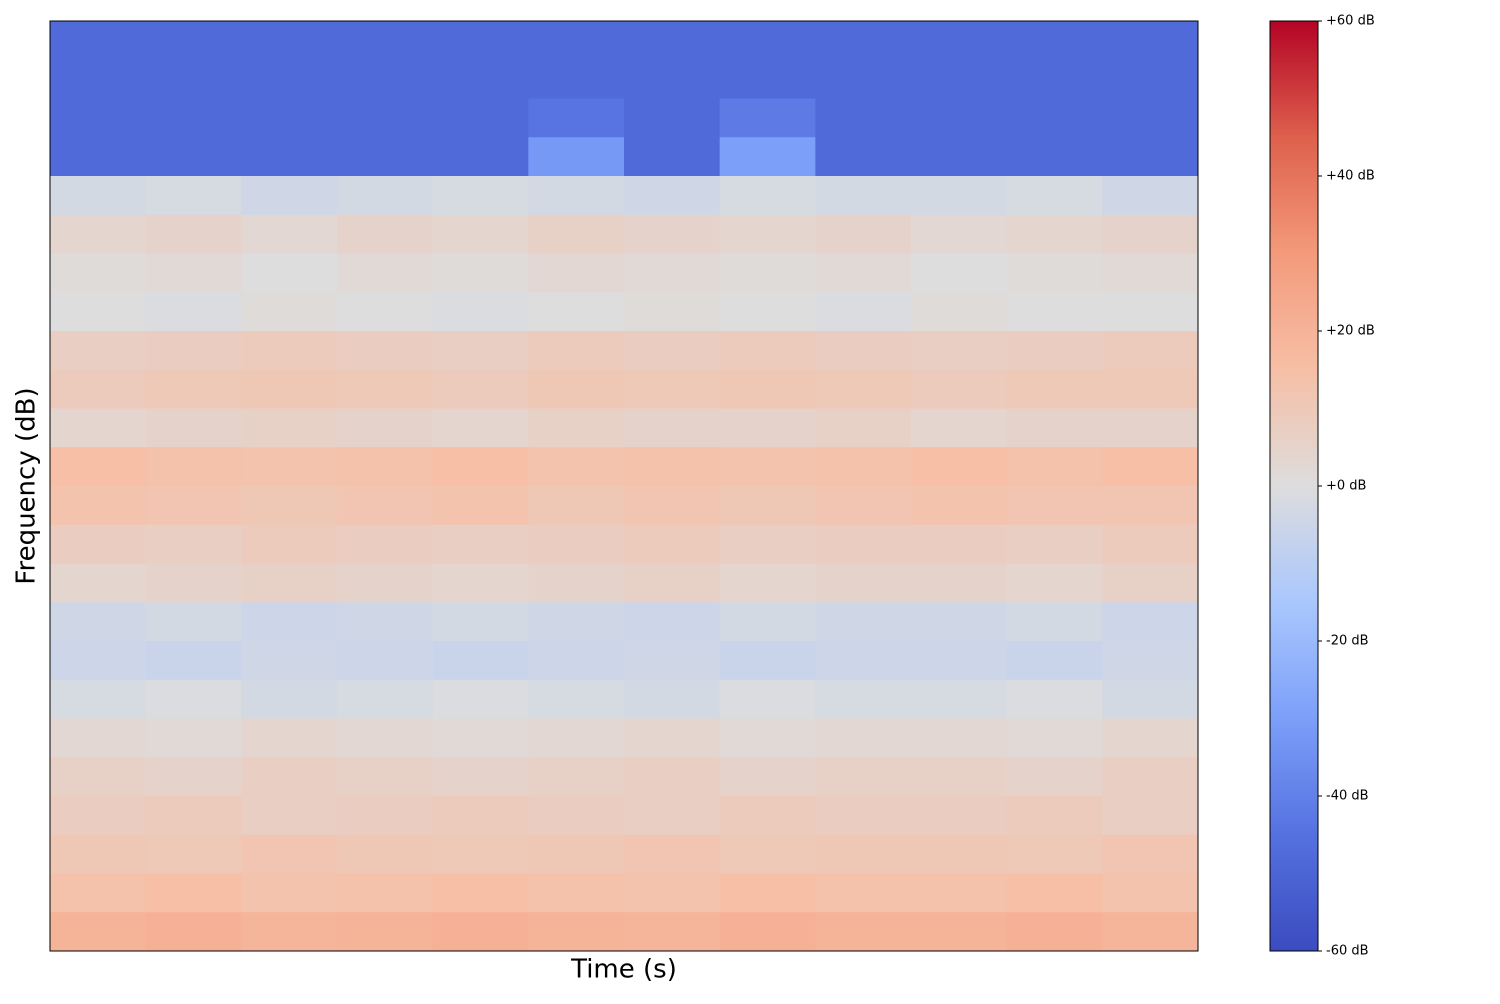 Image resolution: width=1500 pixels, height=1004 pixels. I want to click on colorbar-tick-label: +60 dB, so click(1350, 21).